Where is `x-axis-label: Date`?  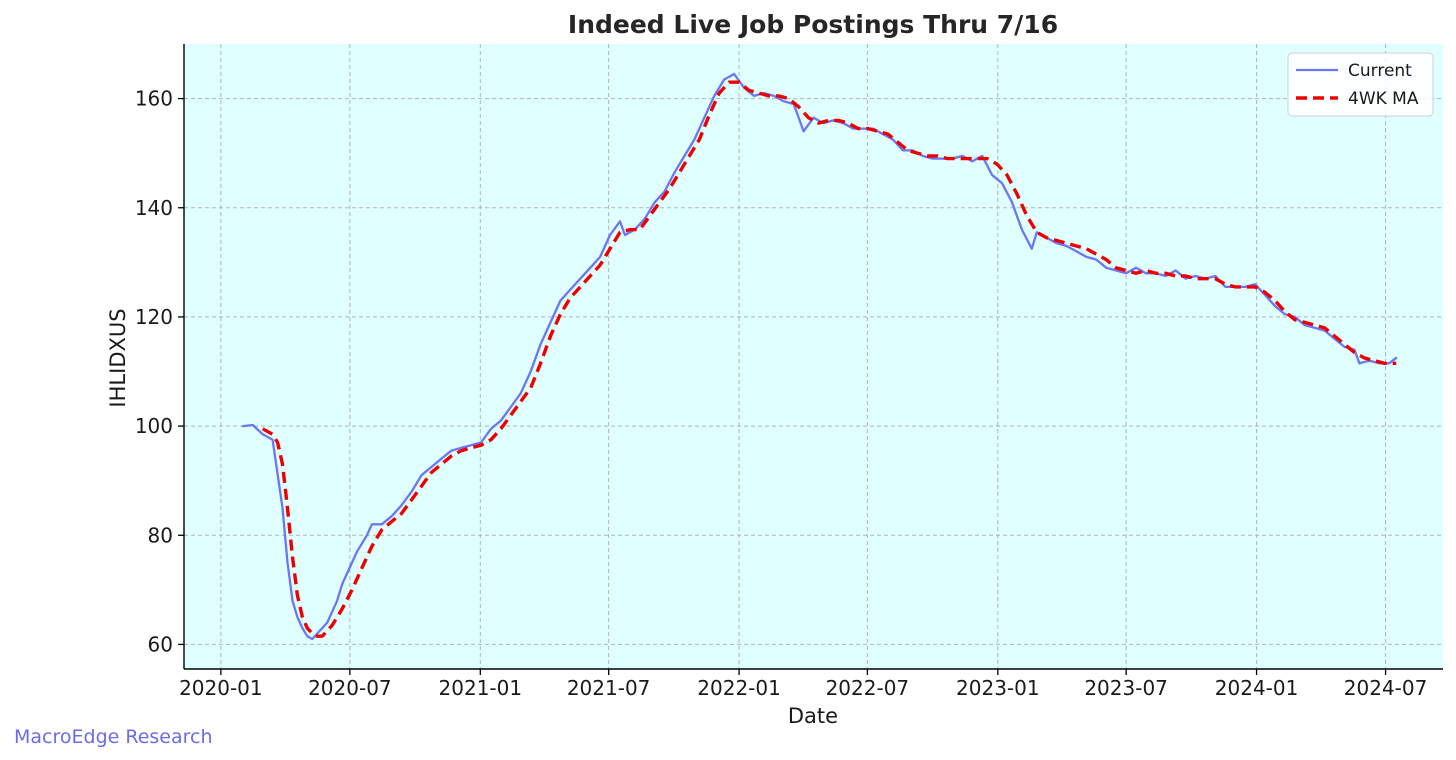 x-axis-label: Date is located at coordinates (813, 716).